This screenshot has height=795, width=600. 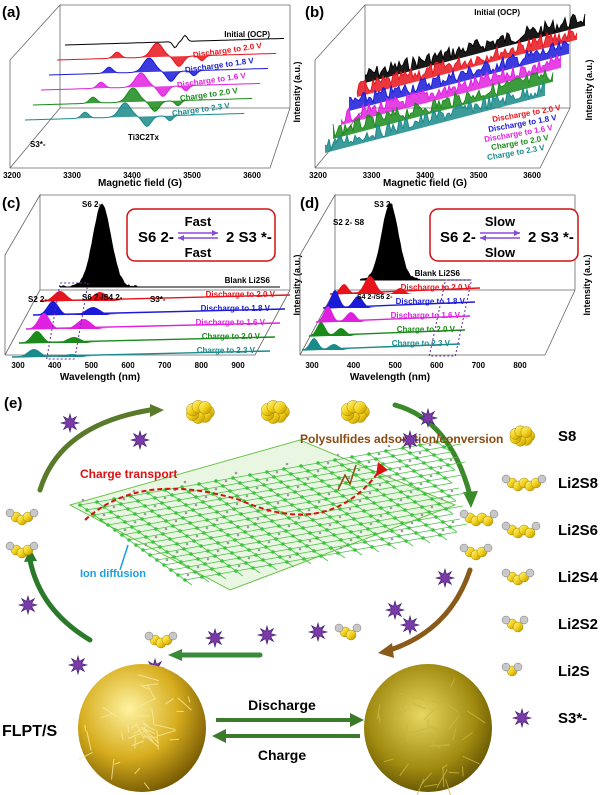 What do you see at coordinates (458, 237) in the screenshot?
I see `panel-d-box-left: S6 2-` at bounding box center [458, 237].